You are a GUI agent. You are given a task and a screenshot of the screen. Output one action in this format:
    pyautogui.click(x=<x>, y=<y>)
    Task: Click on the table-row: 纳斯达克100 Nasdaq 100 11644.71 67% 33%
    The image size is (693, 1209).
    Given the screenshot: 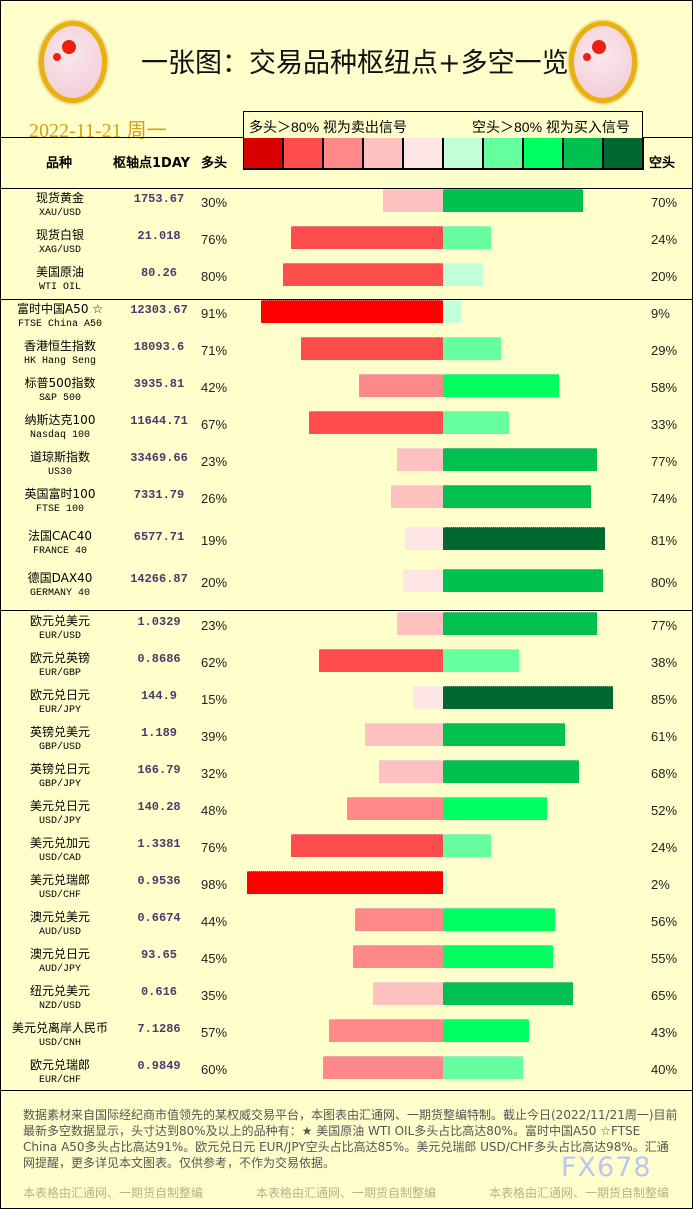 What is the action you would take?
    pyautogui.click(x=346, y=430)
    